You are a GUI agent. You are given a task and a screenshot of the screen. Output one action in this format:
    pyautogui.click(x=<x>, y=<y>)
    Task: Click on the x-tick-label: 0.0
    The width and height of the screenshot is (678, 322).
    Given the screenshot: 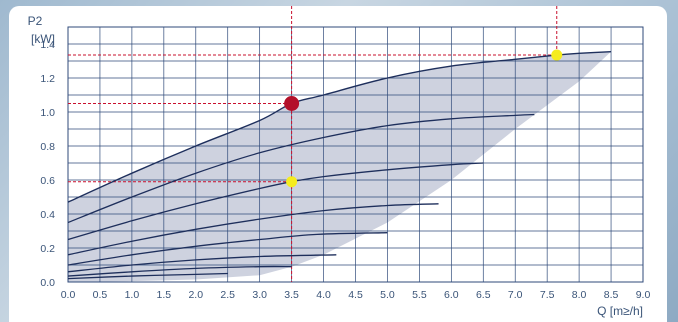 What is the action you would take?
    pyautogui.click(x=68, y=295)
    